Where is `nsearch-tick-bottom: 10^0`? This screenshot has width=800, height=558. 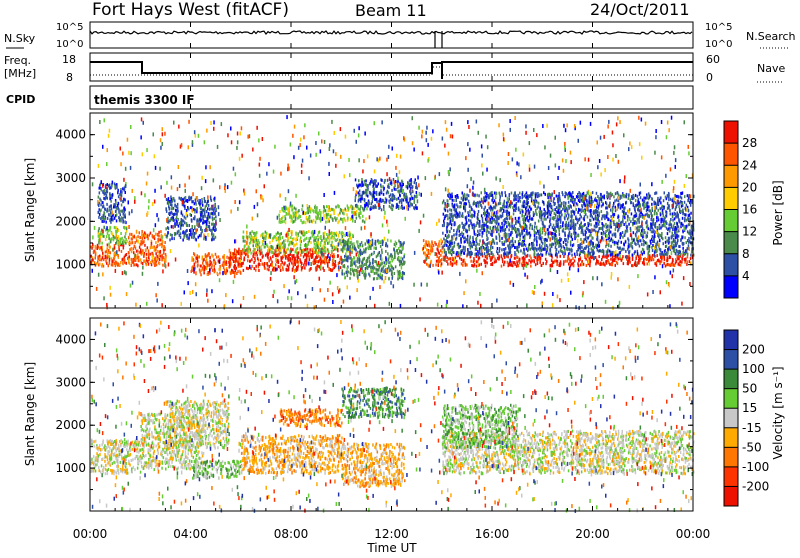
nsearch-tick-bottom: 10^0 is located at coordinates (718, 44).